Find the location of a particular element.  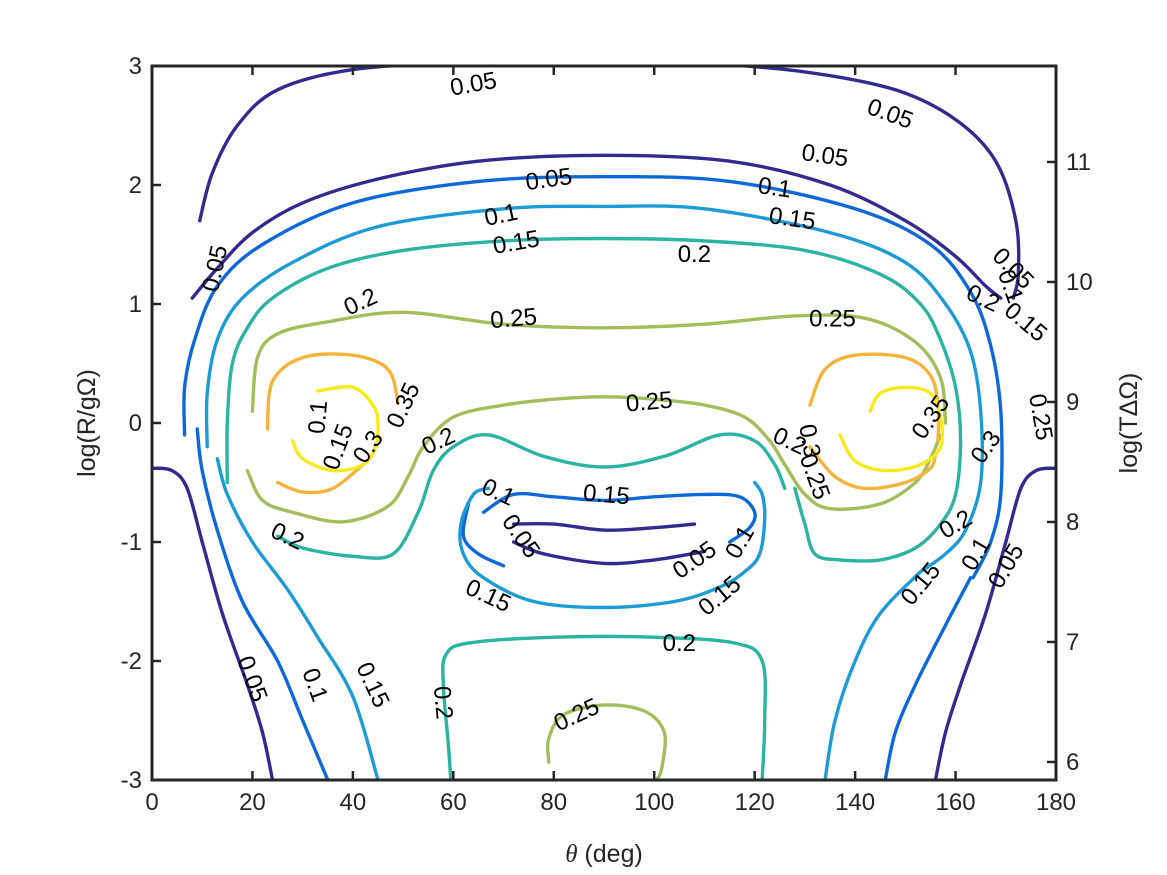

x-tick-label: 60 is located at coordinates (453, 802).